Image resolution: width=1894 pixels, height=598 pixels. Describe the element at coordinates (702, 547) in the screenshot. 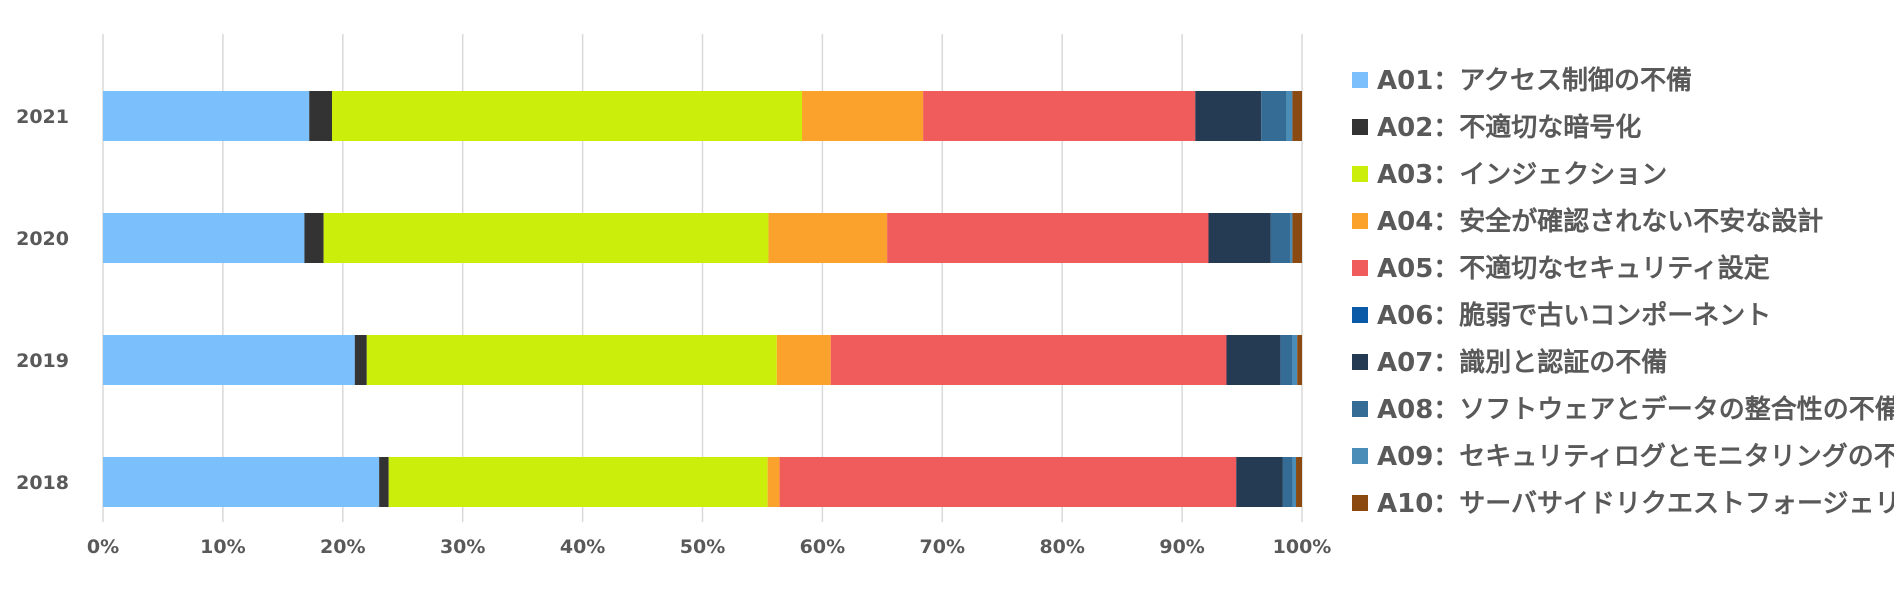

I see `x-tick-label: 50%` at that location.